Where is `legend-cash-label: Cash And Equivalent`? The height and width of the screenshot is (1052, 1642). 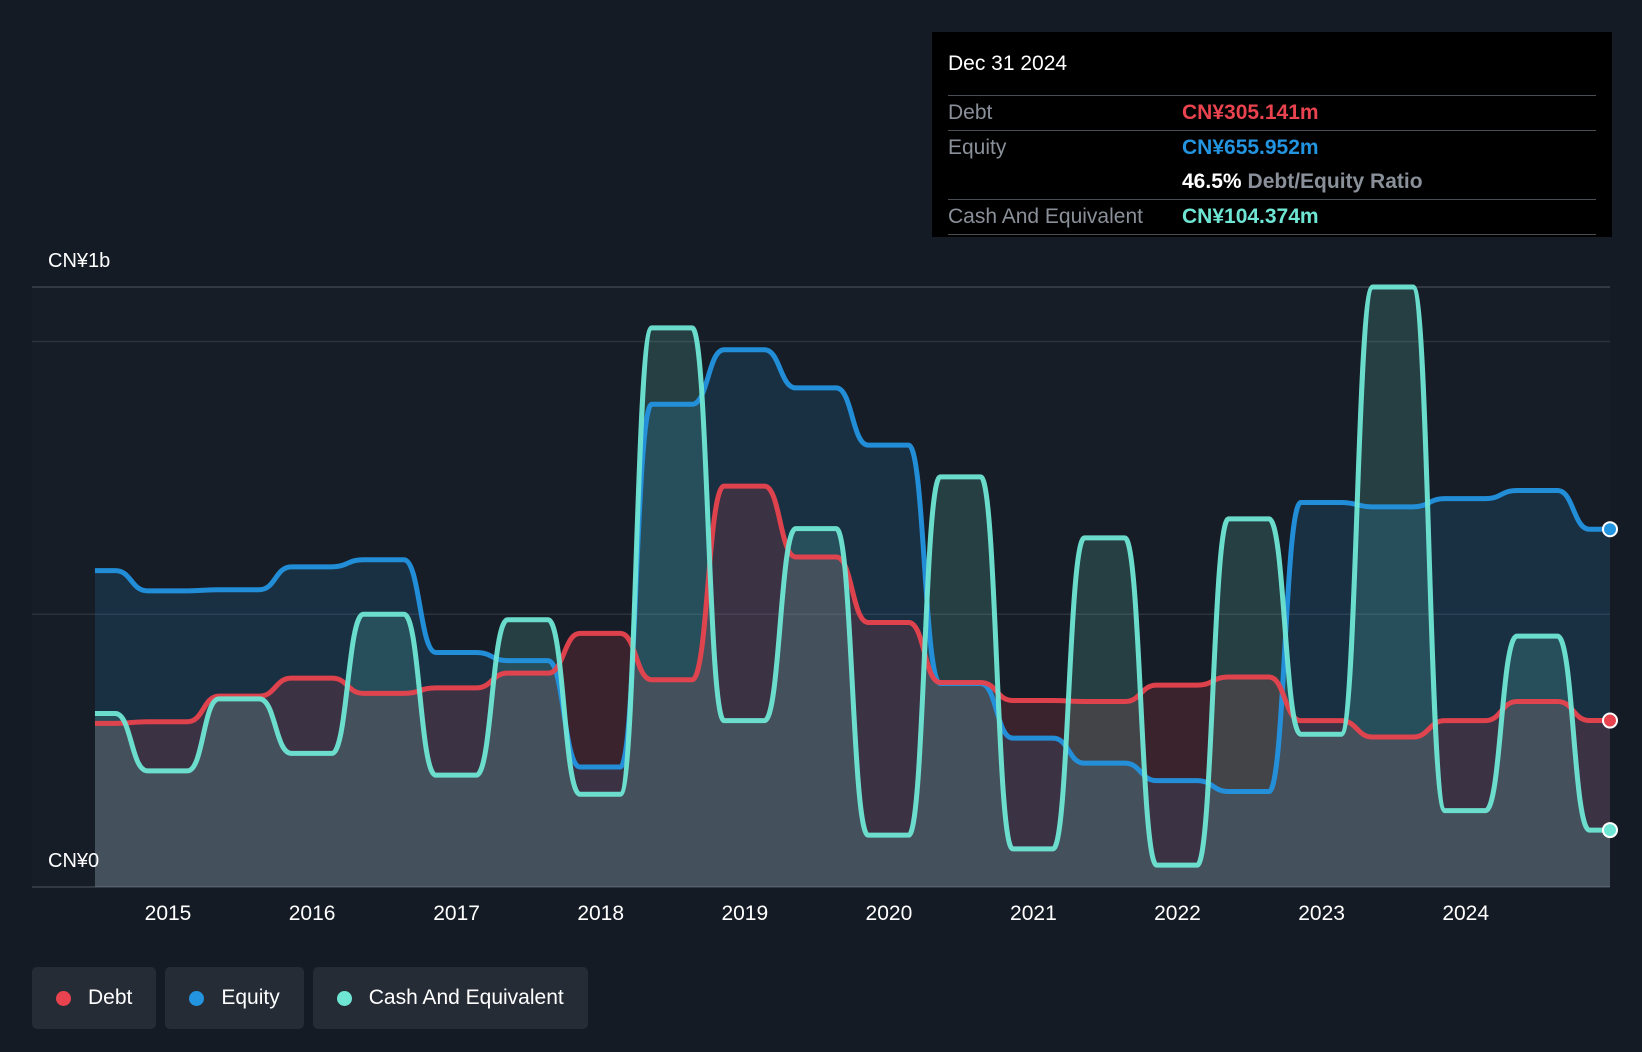
legend-cash-label: Cash And Equivalent is located at coordinates (466, 997).